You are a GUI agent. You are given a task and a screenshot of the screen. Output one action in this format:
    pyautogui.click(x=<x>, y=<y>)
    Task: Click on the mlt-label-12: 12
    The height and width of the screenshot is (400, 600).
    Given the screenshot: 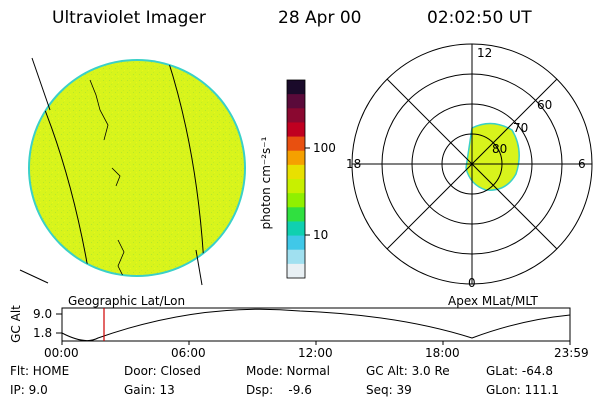 What is the action you would take?
    pyautogui.click(x=485, y=53)
    